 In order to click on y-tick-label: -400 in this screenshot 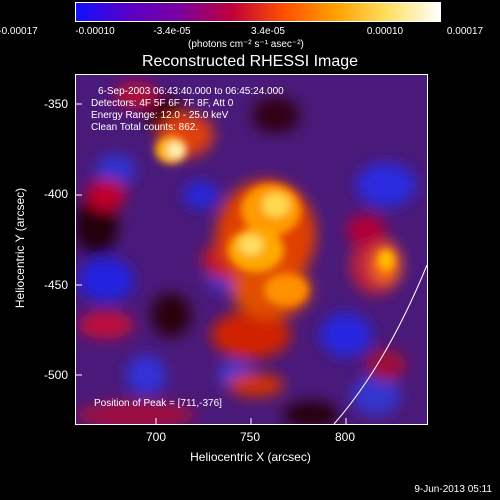, I will do `click(55, 194)`.